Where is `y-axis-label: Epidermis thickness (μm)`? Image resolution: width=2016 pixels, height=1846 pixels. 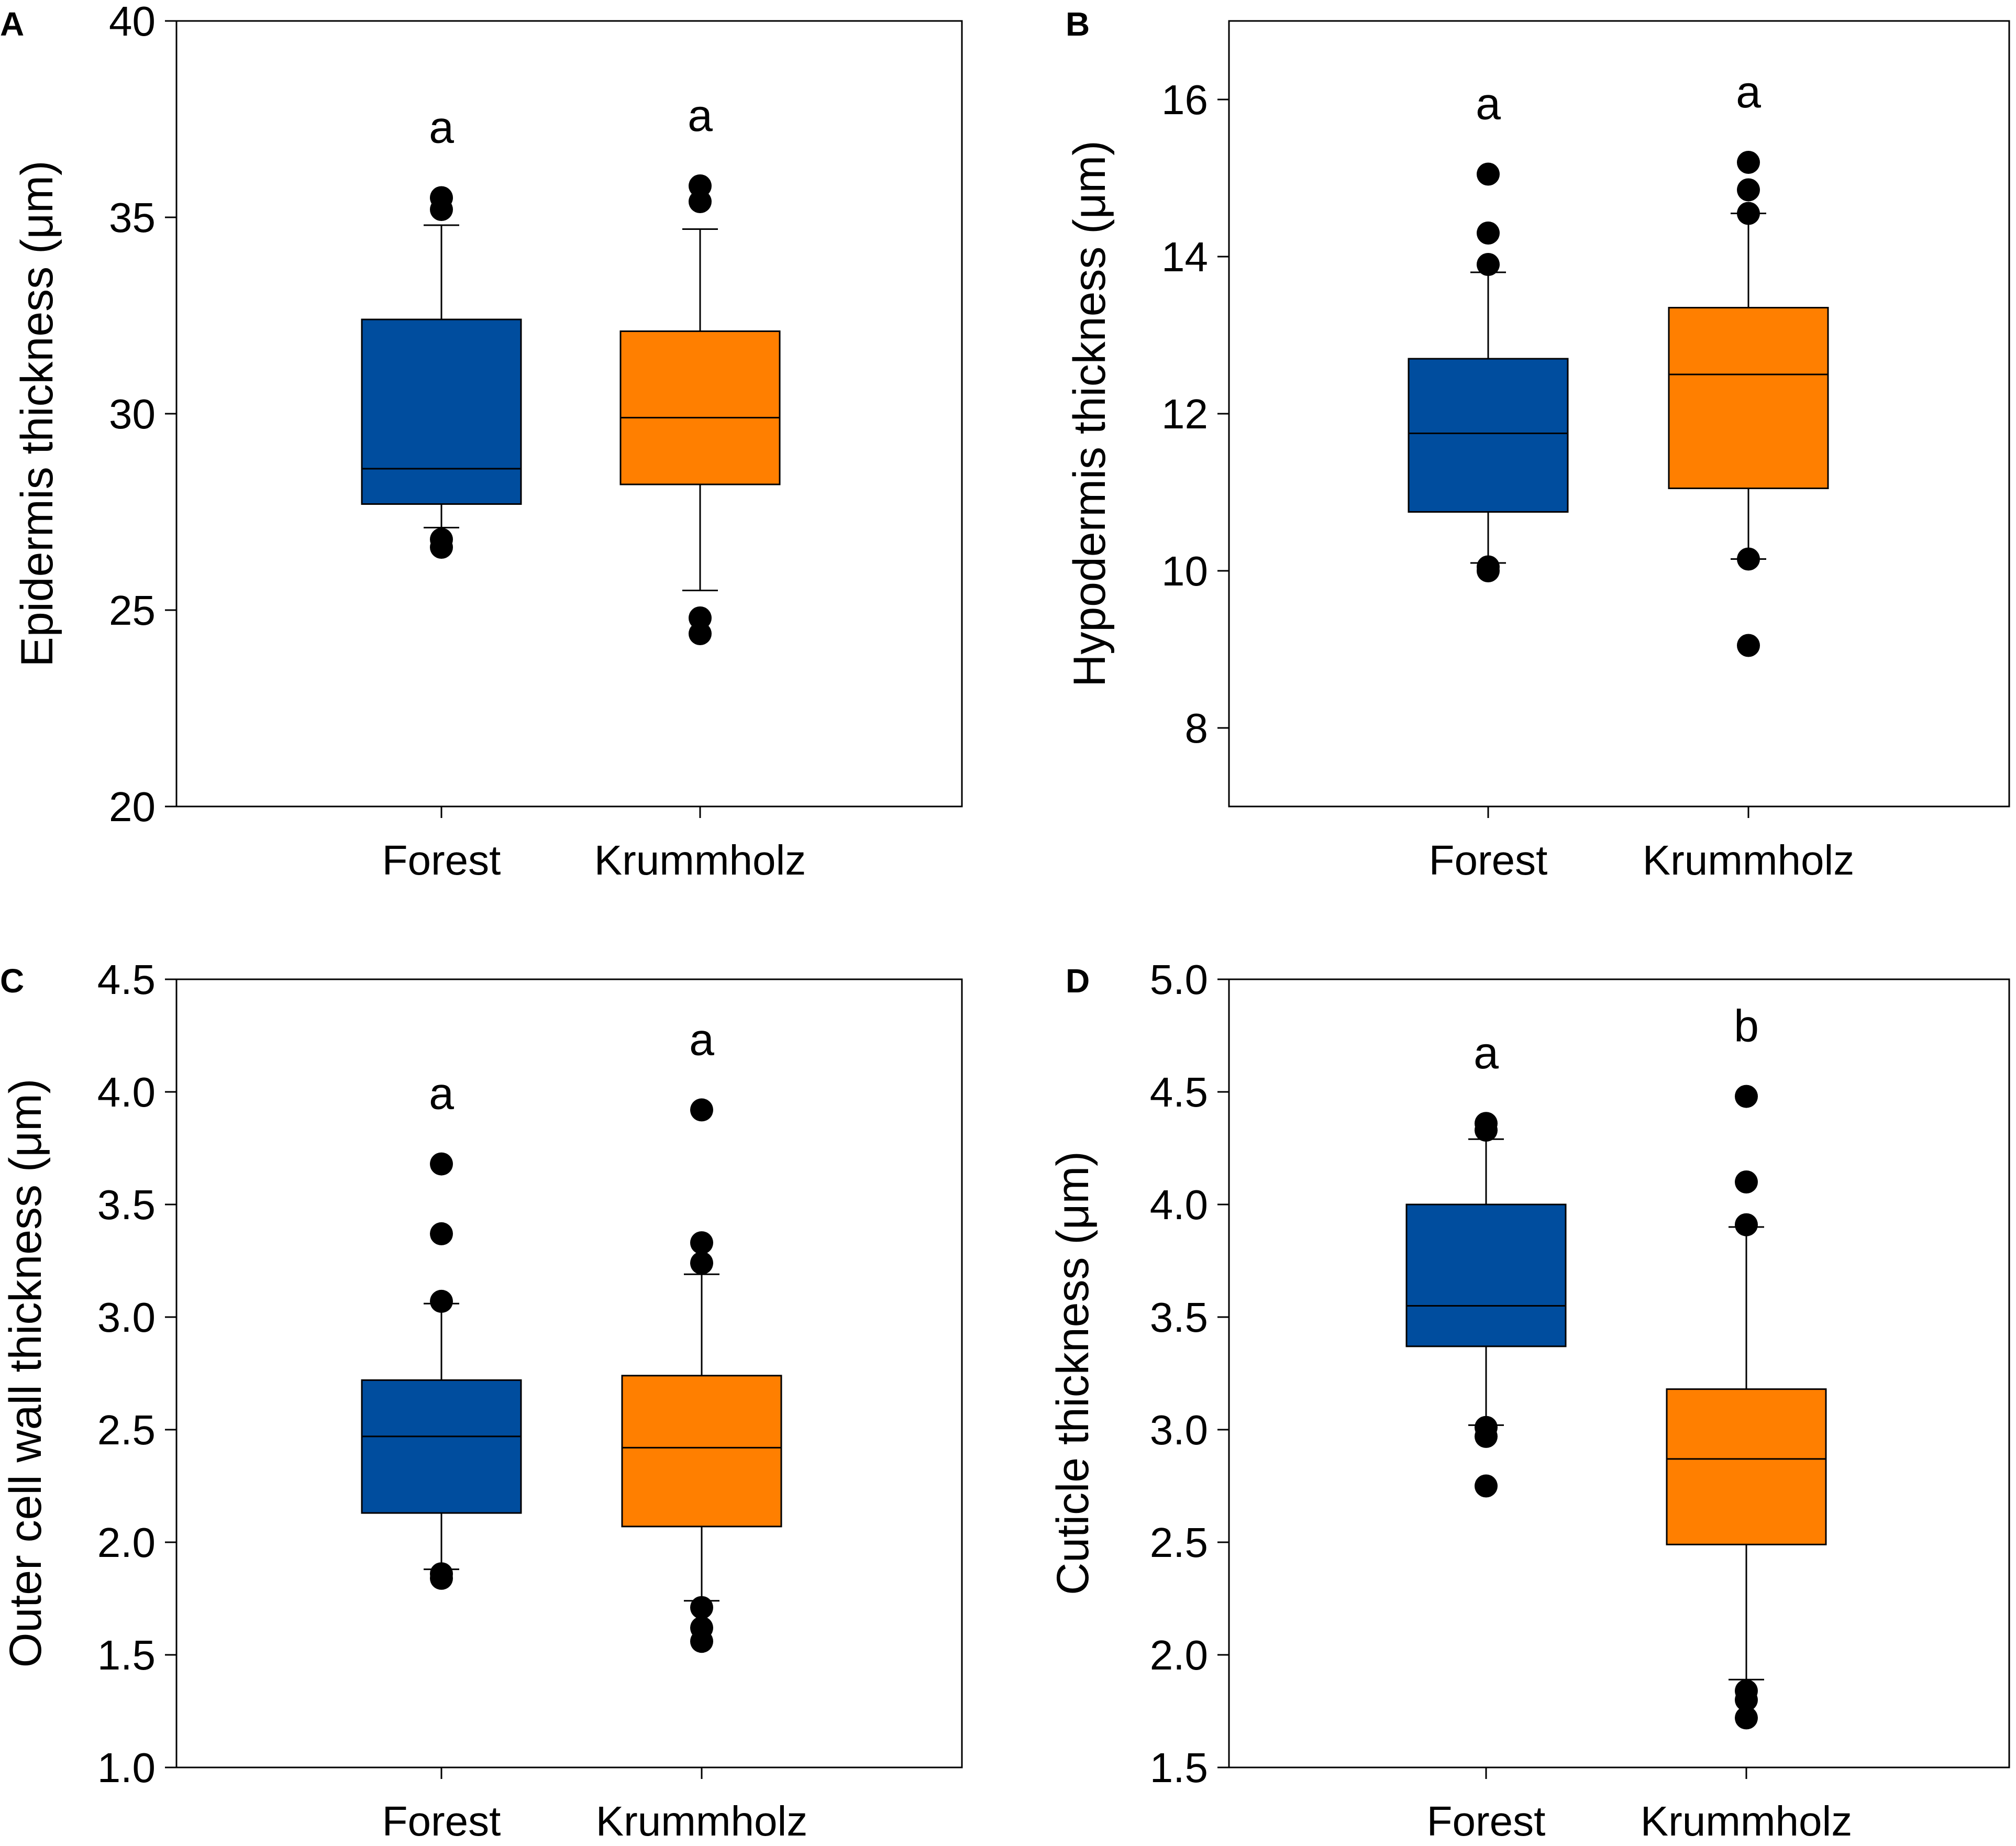
y-axis-label: Epidermis thickness (μm) is located at coordinates (37, 413).